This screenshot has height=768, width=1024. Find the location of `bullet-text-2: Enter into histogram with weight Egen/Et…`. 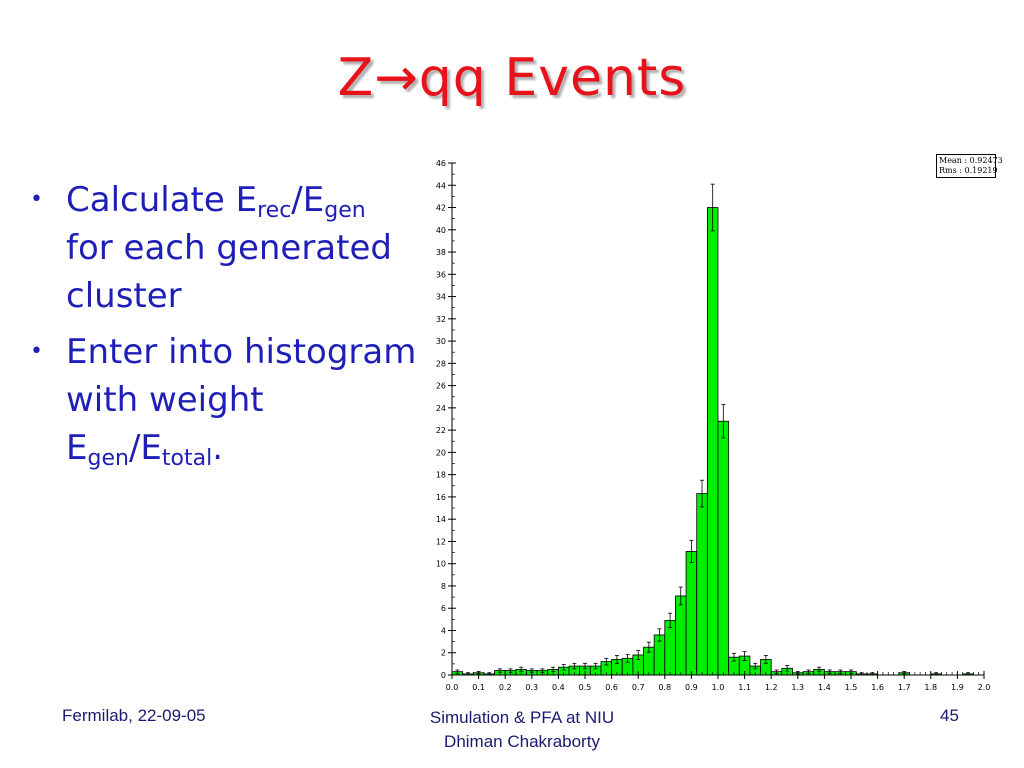

bullet-text-2: Enter into histogram with weight Egen/Et… is located at coordinates (241, 401).